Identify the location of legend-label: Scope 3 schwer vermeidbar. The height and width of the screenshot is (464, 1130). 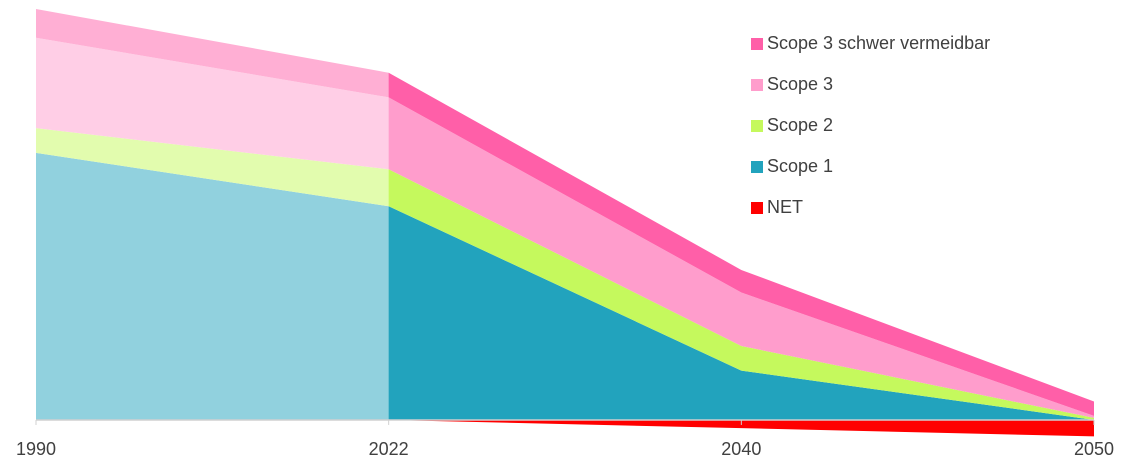
(878, 43).